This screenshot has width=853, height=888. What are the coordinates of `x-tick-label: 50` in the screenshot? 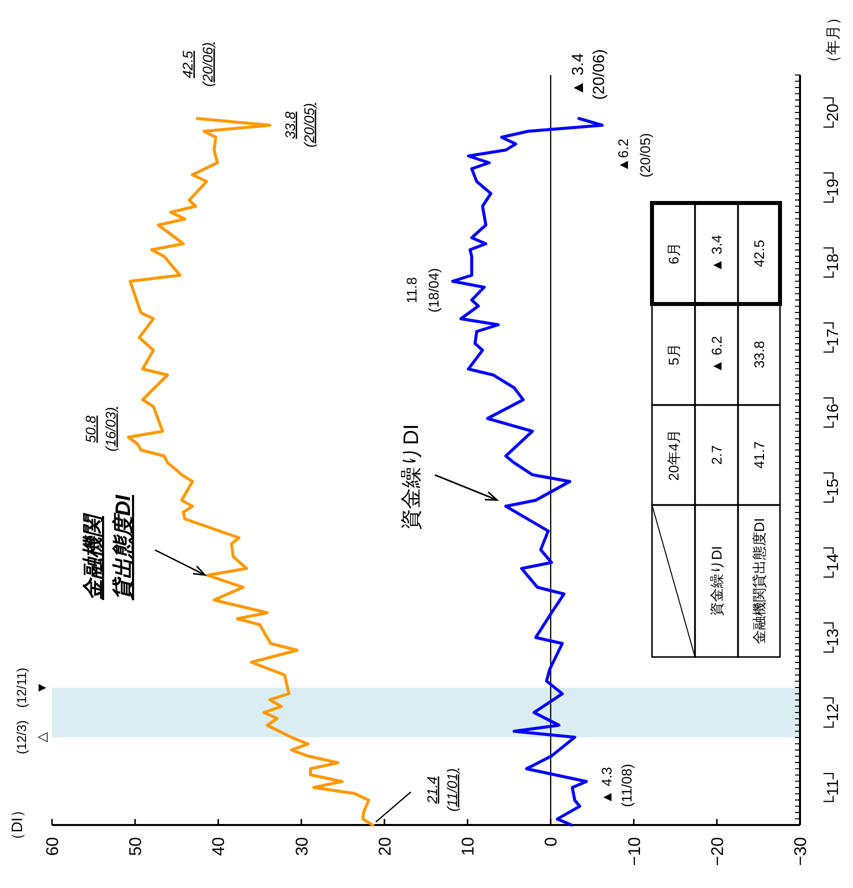 It's located at (136, 846).